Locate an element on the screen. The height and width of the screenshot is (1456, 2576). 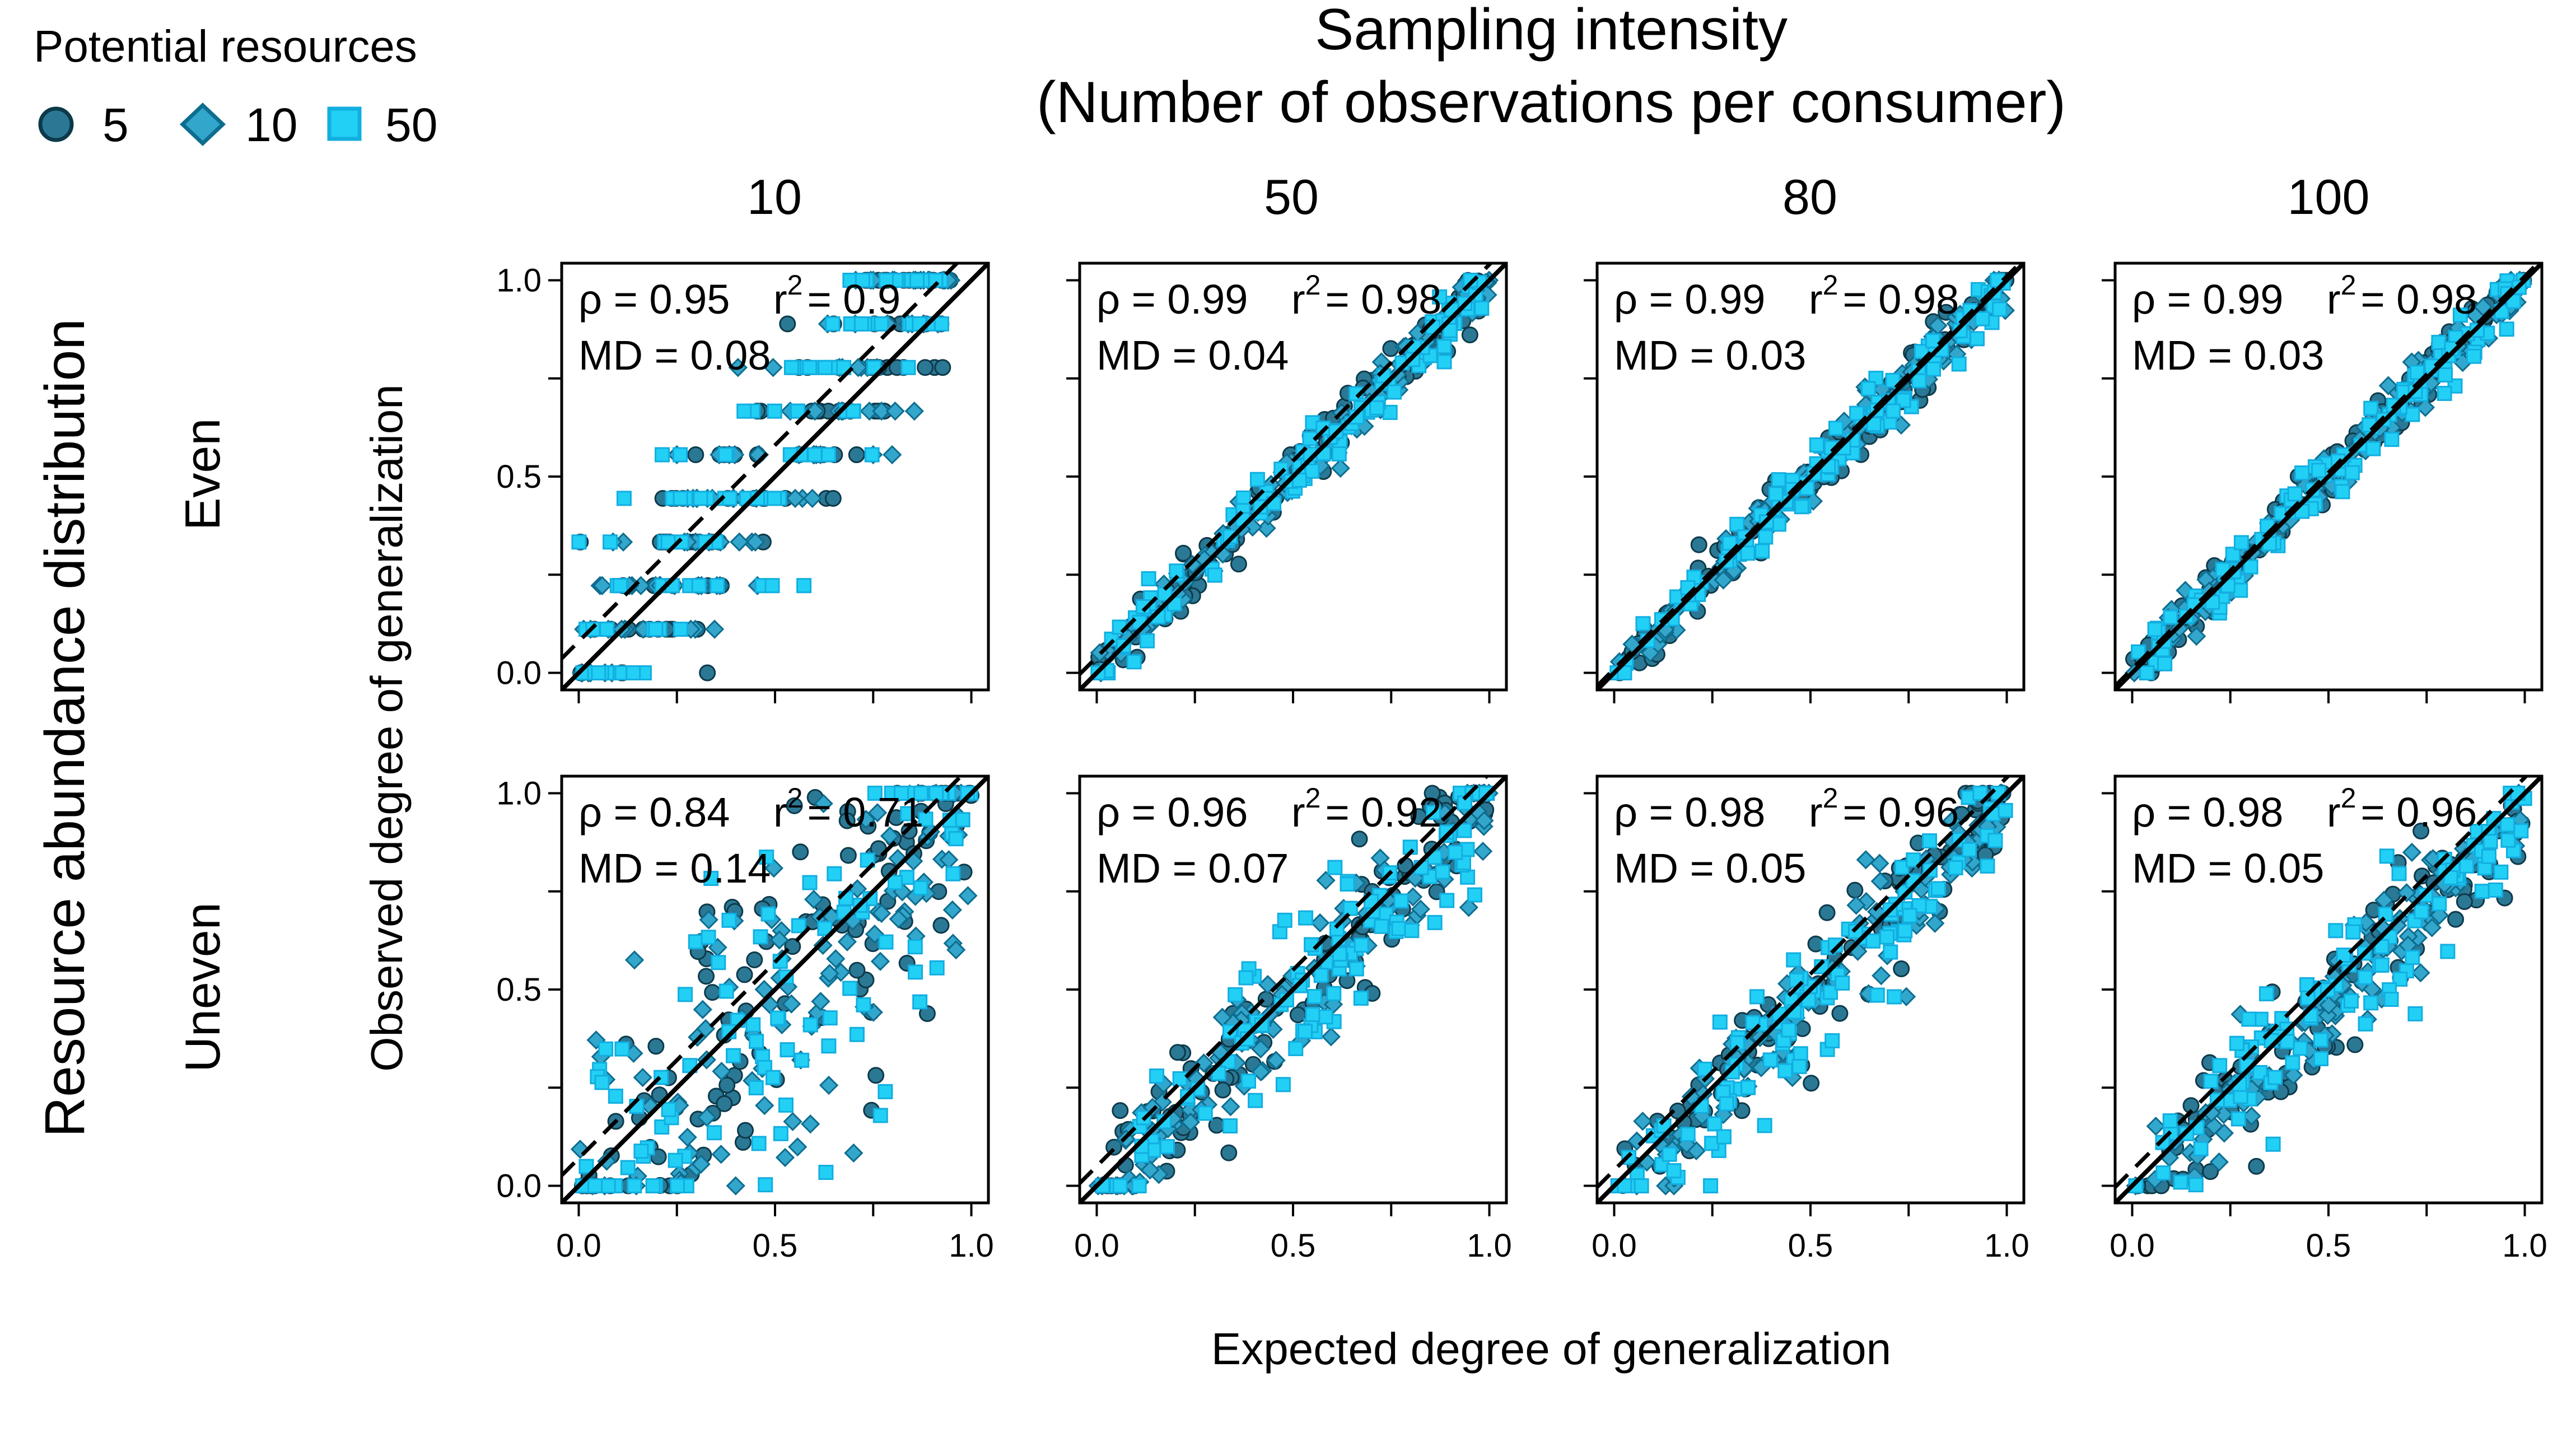
r2-annotation: r2 = 0.98 is located at coordinates (1884, 296).